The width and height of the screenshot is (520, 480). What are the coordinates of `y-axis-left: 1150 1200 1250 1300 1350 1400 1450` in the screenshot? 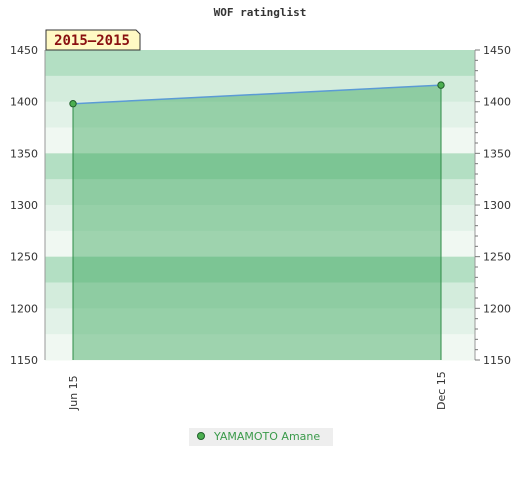 It's located at (28, 205).